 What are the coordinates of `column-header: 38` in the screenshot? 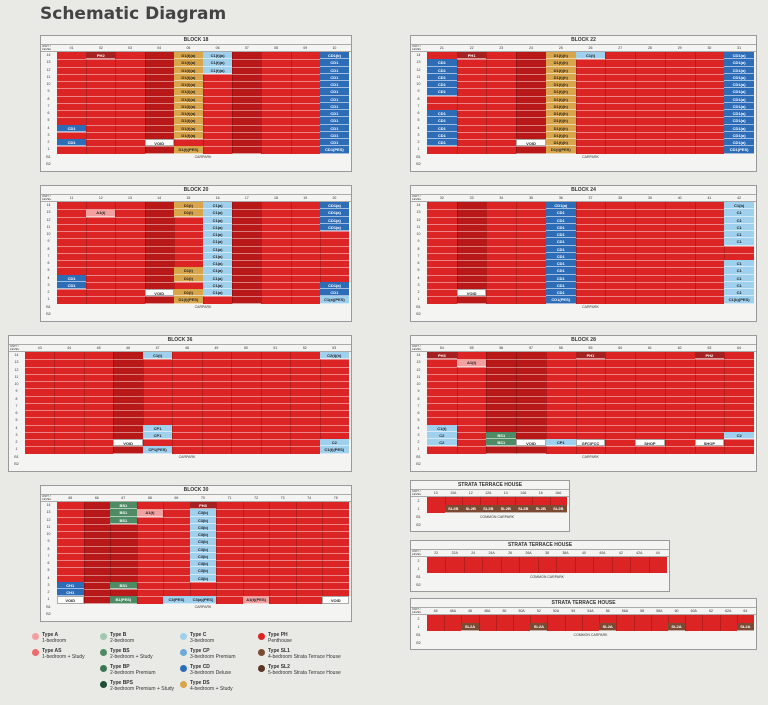 It's located at (547, 553).